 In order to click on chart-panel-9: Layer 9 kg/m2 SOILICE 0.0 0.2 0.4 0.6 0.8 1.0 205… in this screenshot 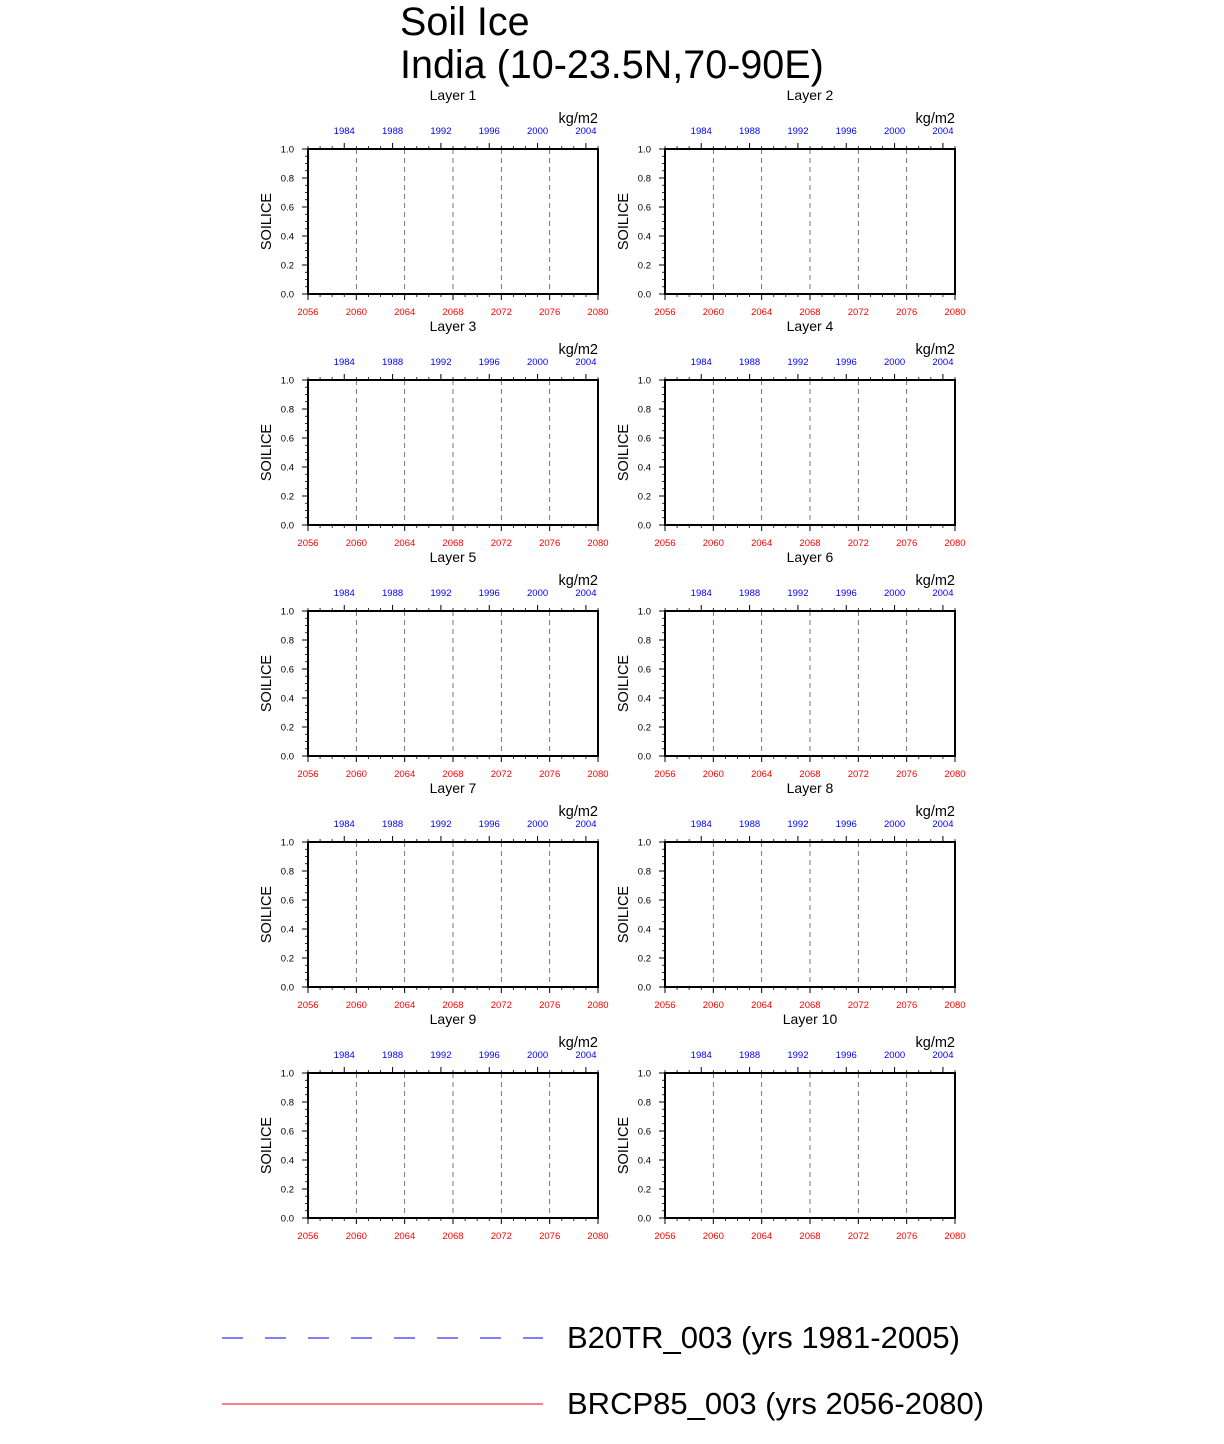, I will do `click(434, 1126)`.